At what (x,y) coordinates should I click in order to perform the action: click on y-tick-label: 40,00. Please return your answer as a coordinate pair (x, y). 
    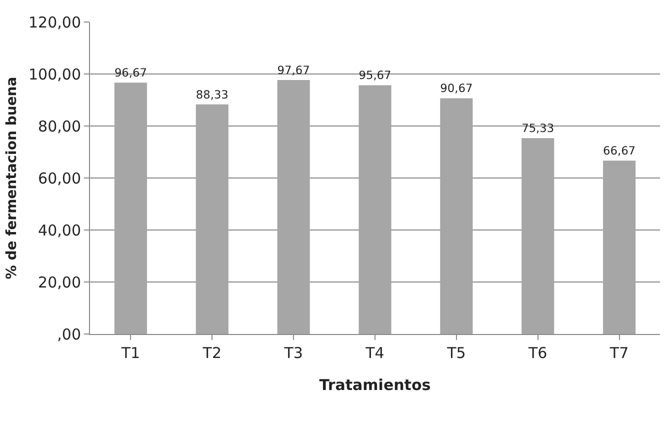
    Looking at the image, I should click on (59, 230).